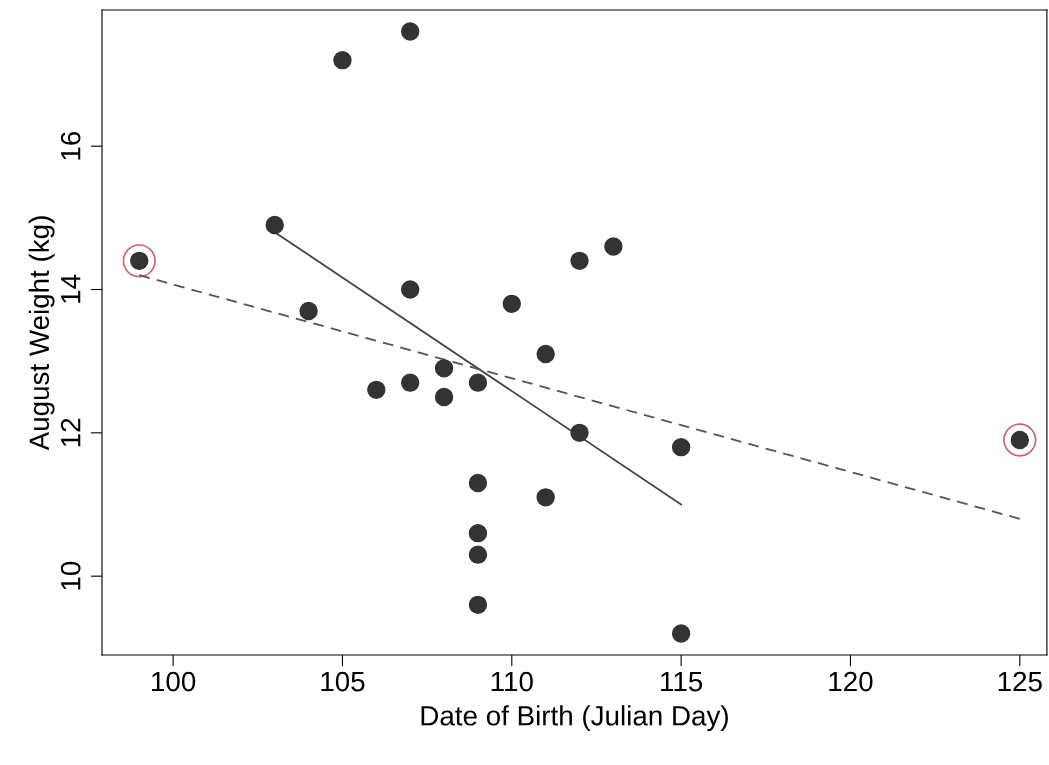 Image resolution: width=1049 pixels, height=765 pixels. I want to click on x-tick-label: 100, so click(174, 681).